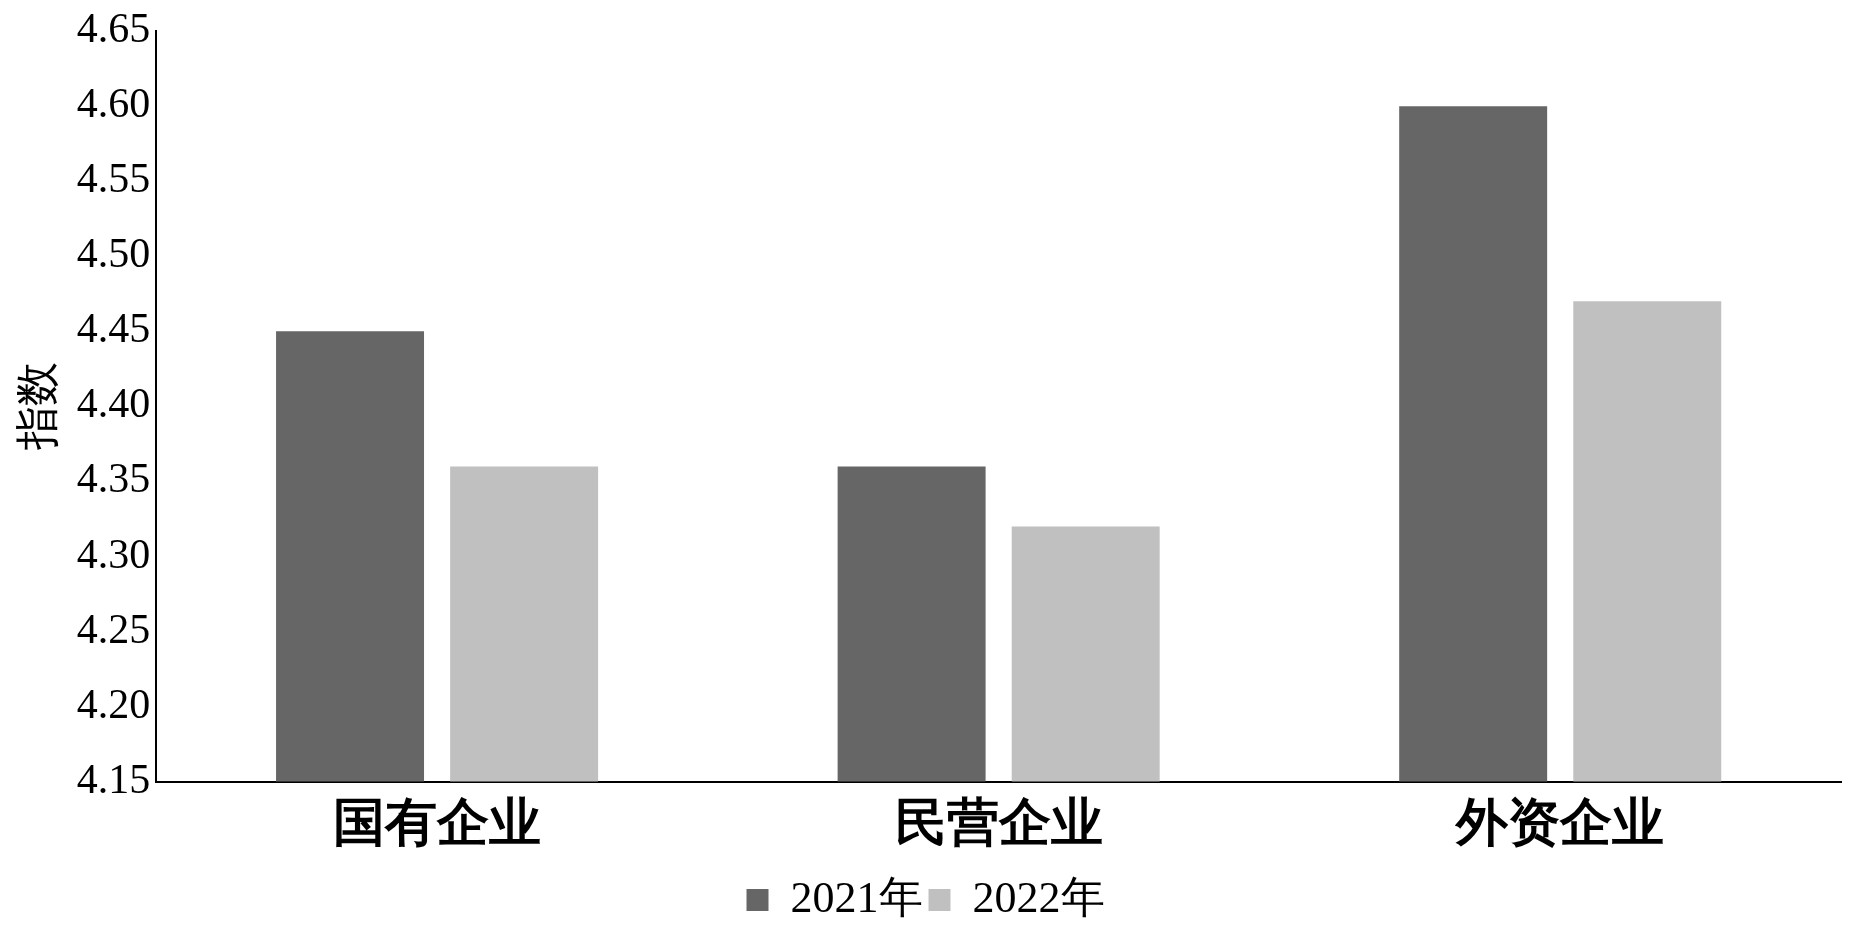  Describe the element at coordinates (113, 103) in the screenshot. I see `y-tick-label: 4.60` at that location.